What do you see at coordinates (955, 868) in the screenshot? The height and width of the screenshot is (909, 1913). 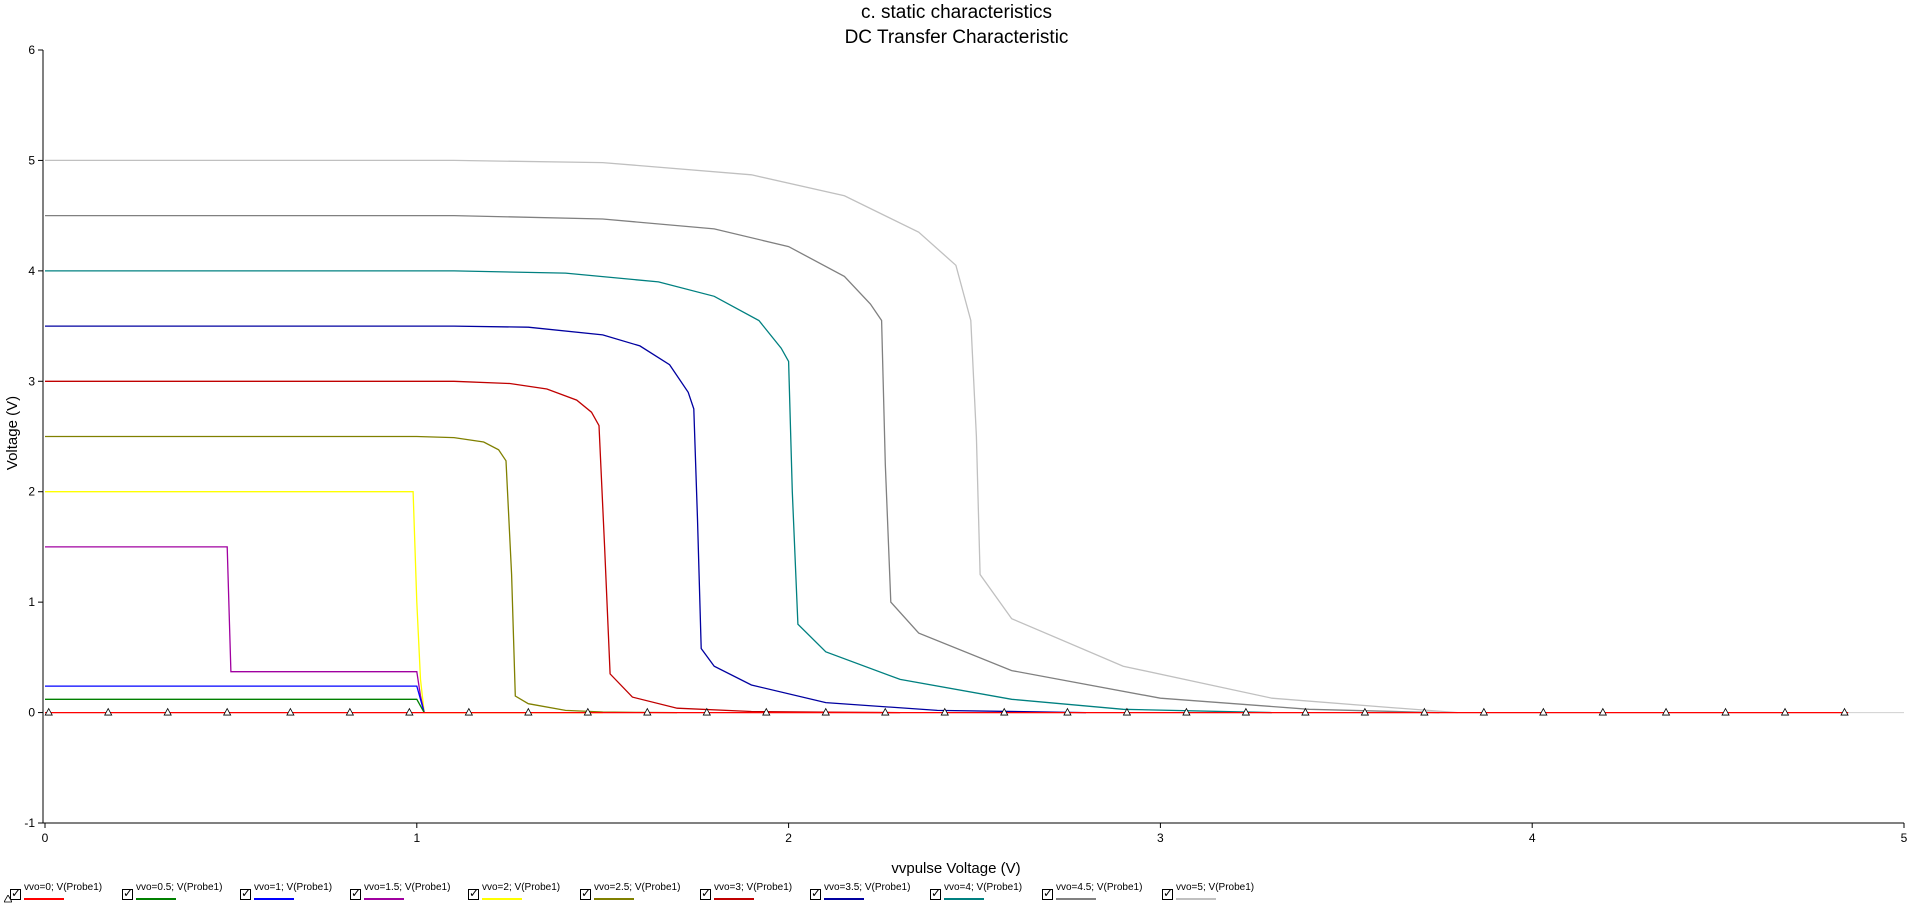 I see `x-axis-label: vvpulse Voltage (V)` at bounding box center [955, 868].